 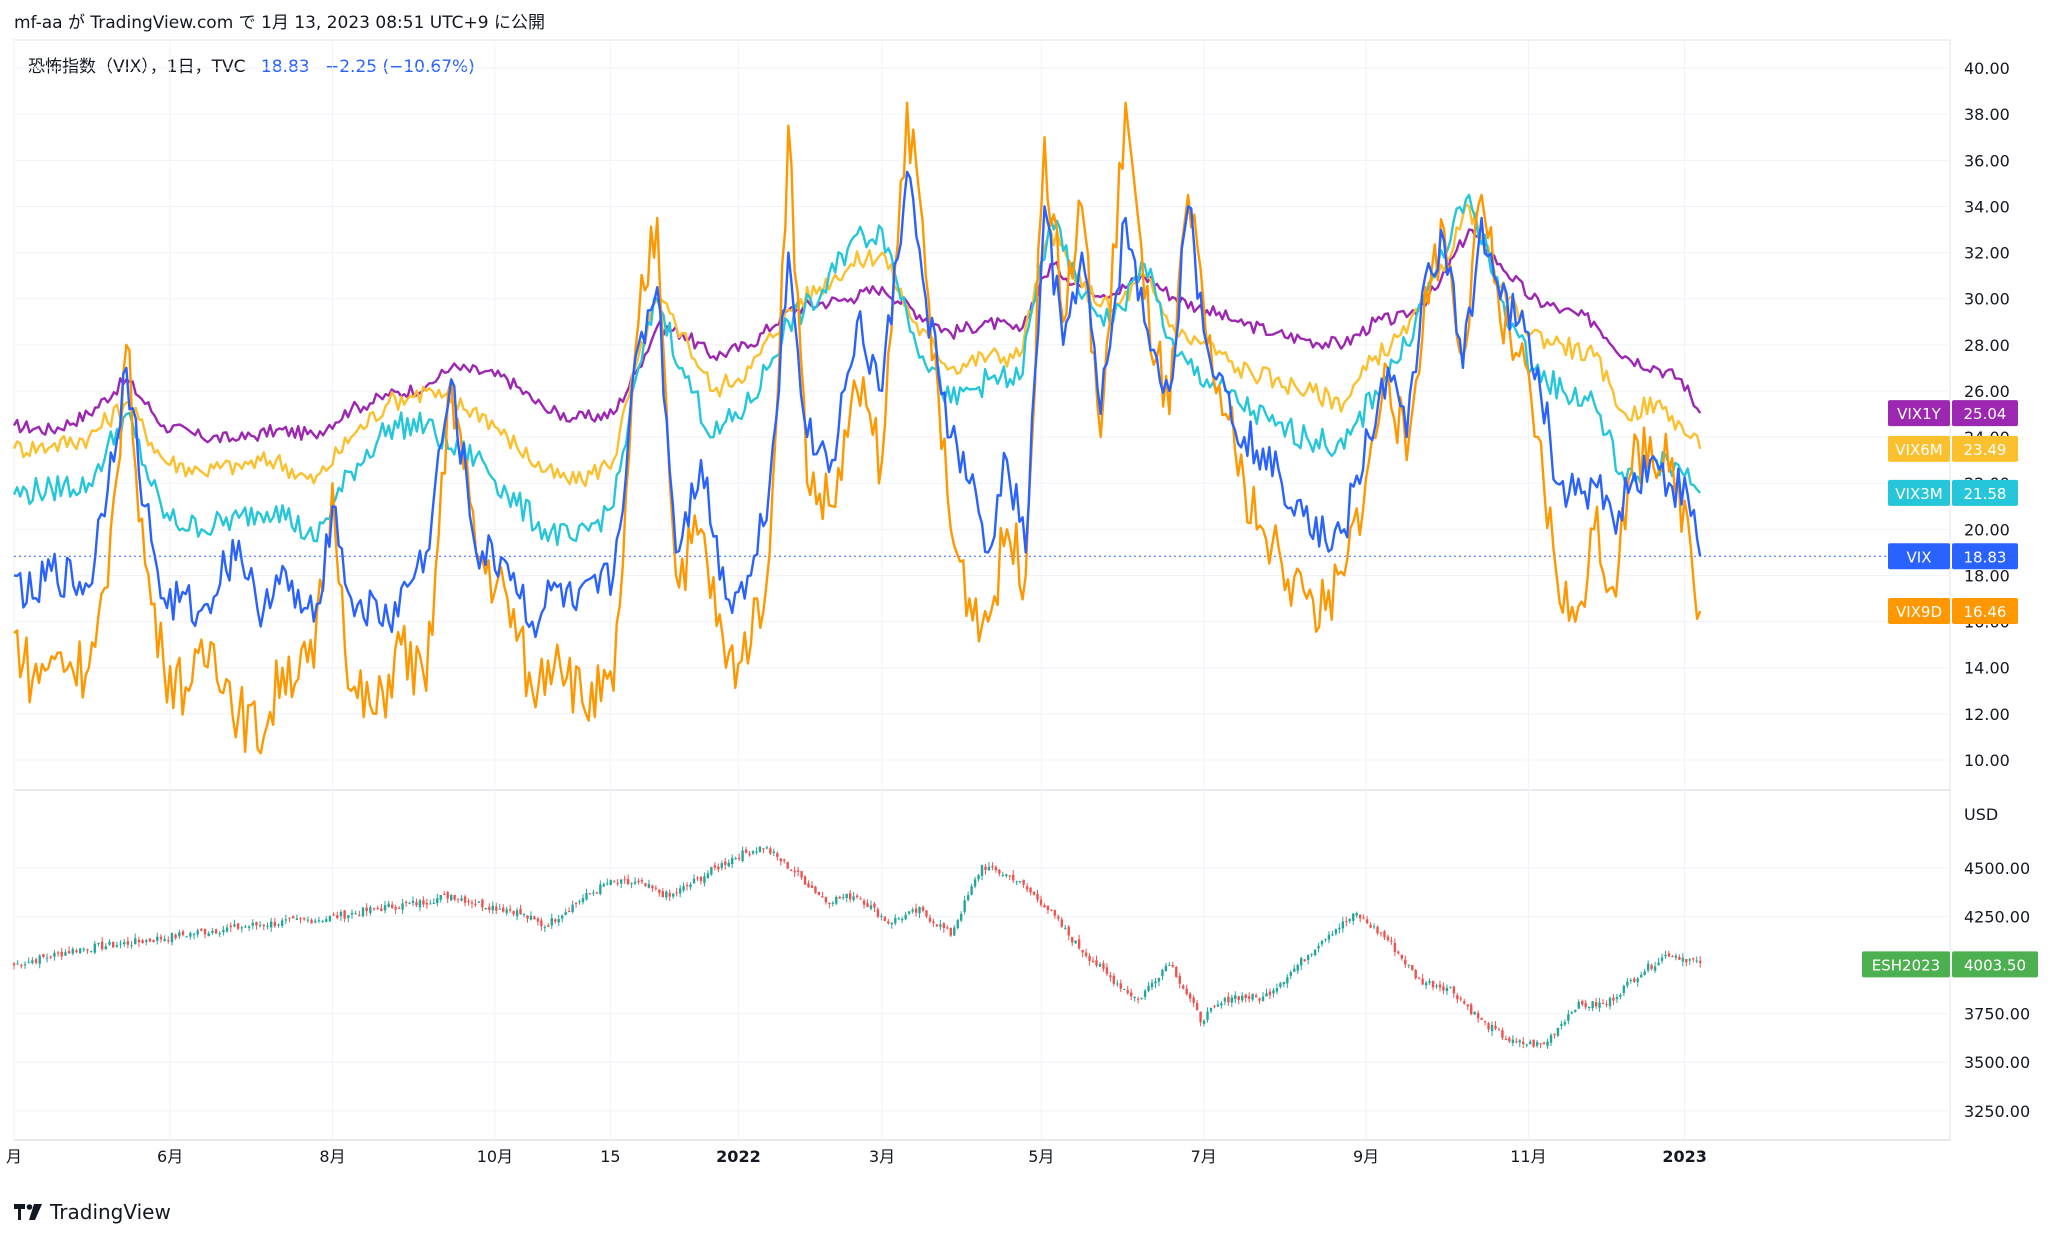 What do you see at coordinates (92, 1212) in the screenshot?
I see `brand-footer: TradingView` at bounding box center [92, 1212].